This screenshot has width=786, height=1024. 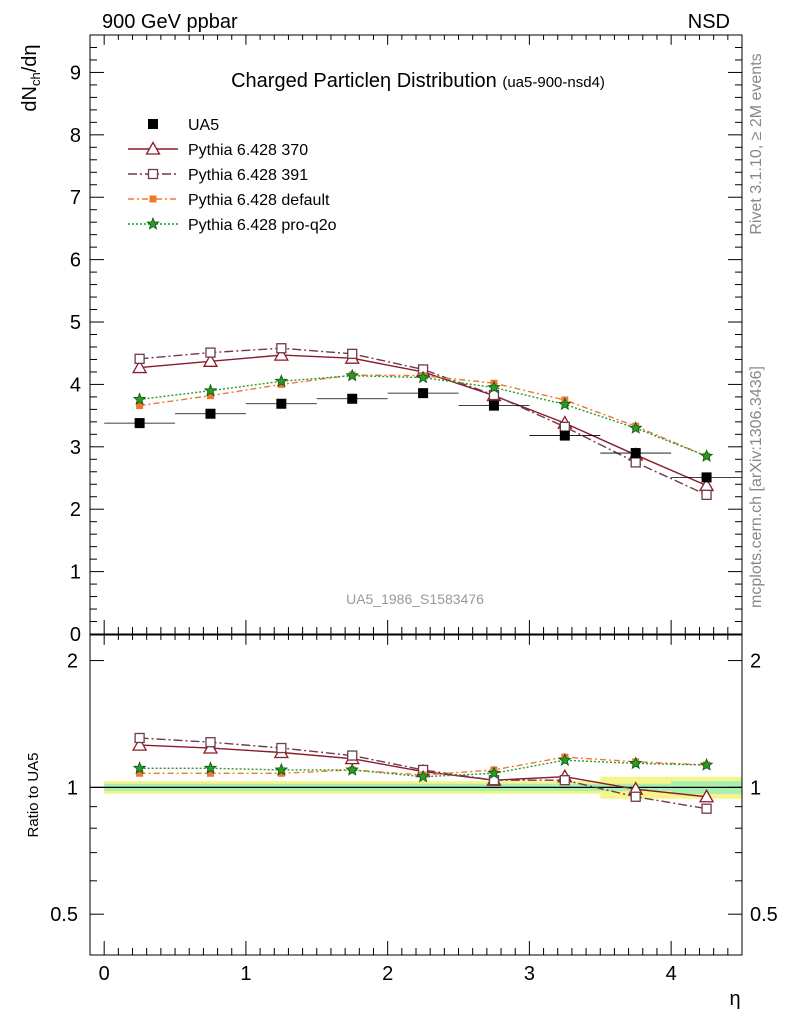 What do you see at coordinates (75, 510) in the screenshot?
I see `y-tick-label: 2` at bounding box center [75, 510].